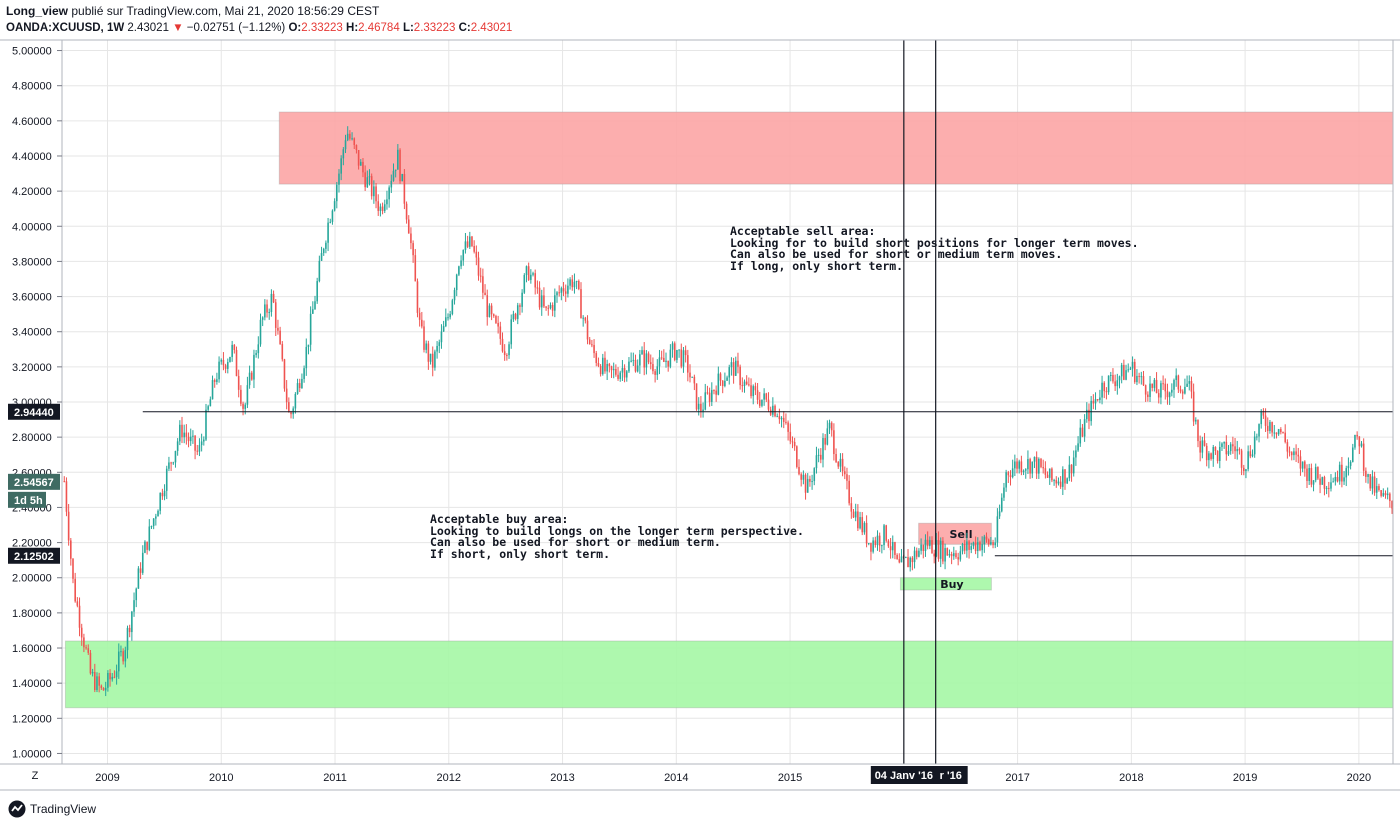 The width and height of the screenshot is (1400, 824). What do you see at coordinates (32, 649) in the screenshot?
I see `y-tick-label: 1.60000` at bounding box center [32, 649].